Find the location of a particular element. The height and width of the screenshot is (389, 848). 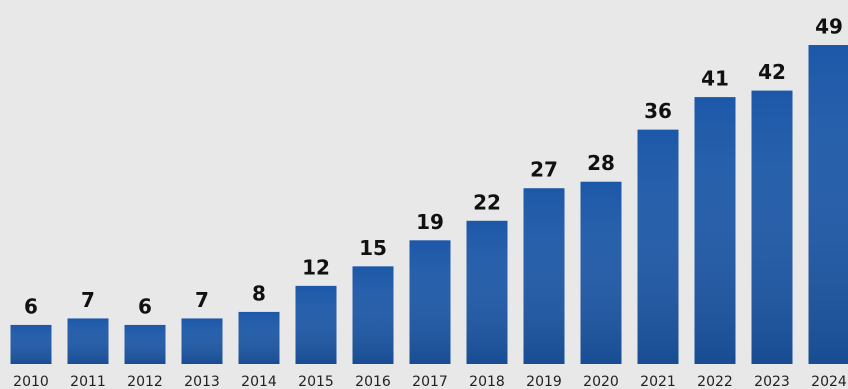

x-tick-label: 2019 is located at coordinates (544, 381).